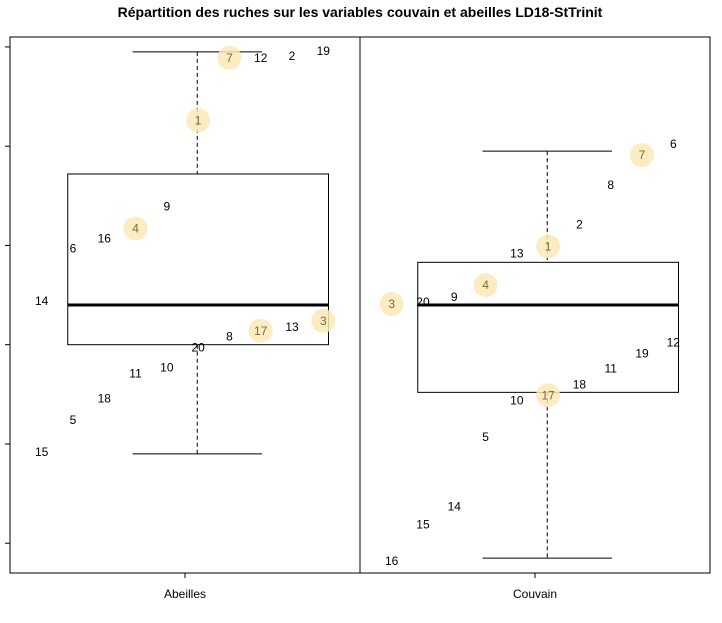 The width and height of the screenshot is (722, 623). I want to click on panel-1-point-label-2: 2, so click(292, 56).